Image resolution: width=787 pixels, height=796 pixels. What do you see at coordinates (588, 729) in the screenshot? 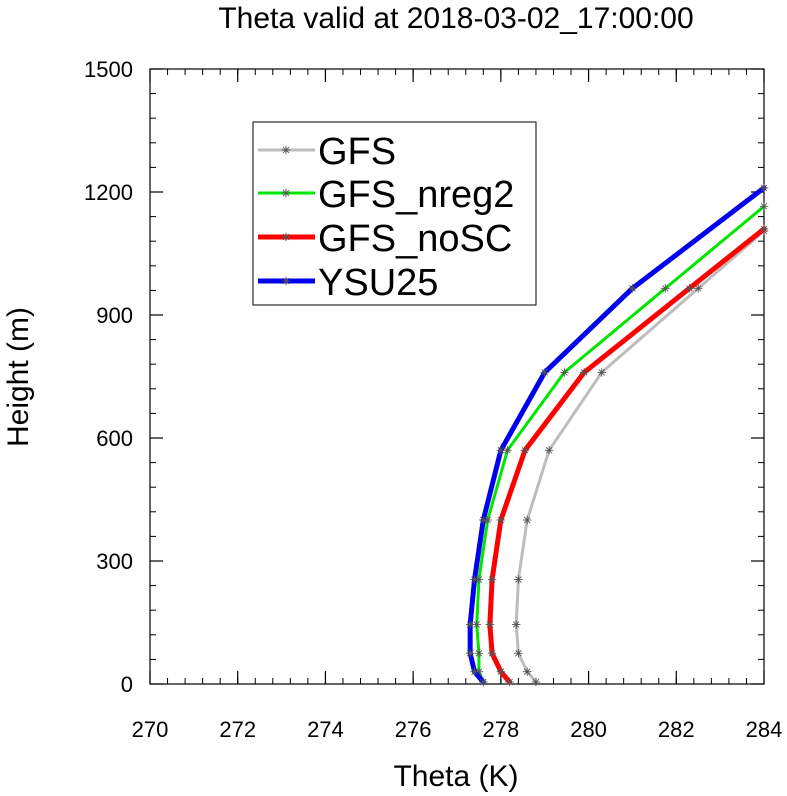
I see `x-tick-label: 280` at bounding box center [588, 729].